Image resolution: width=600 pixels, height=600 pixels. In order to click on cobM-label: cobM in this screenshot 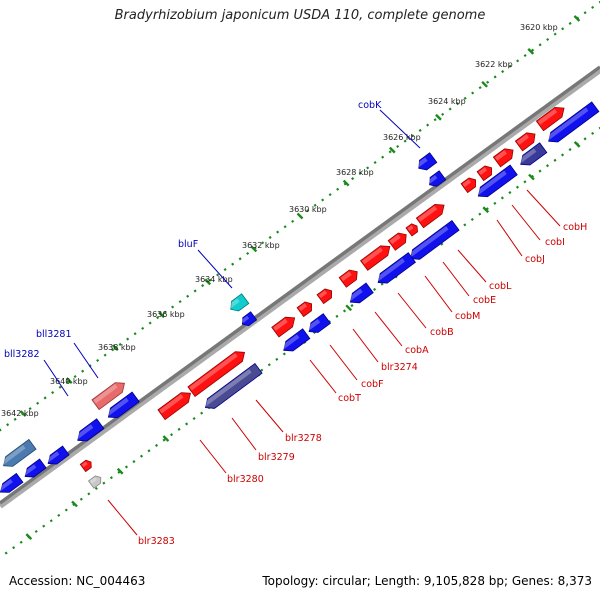, I will do `click(467, 316)`.